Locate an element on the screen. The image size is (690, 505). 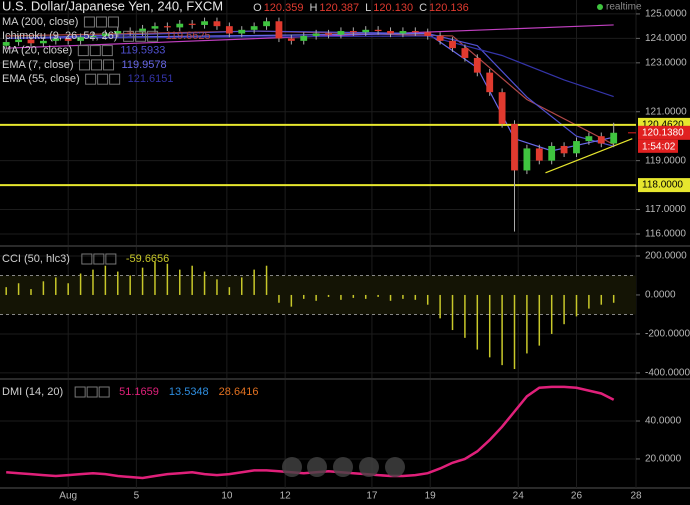
legend-value: 119.9578 is located at coordinates (144, 65).